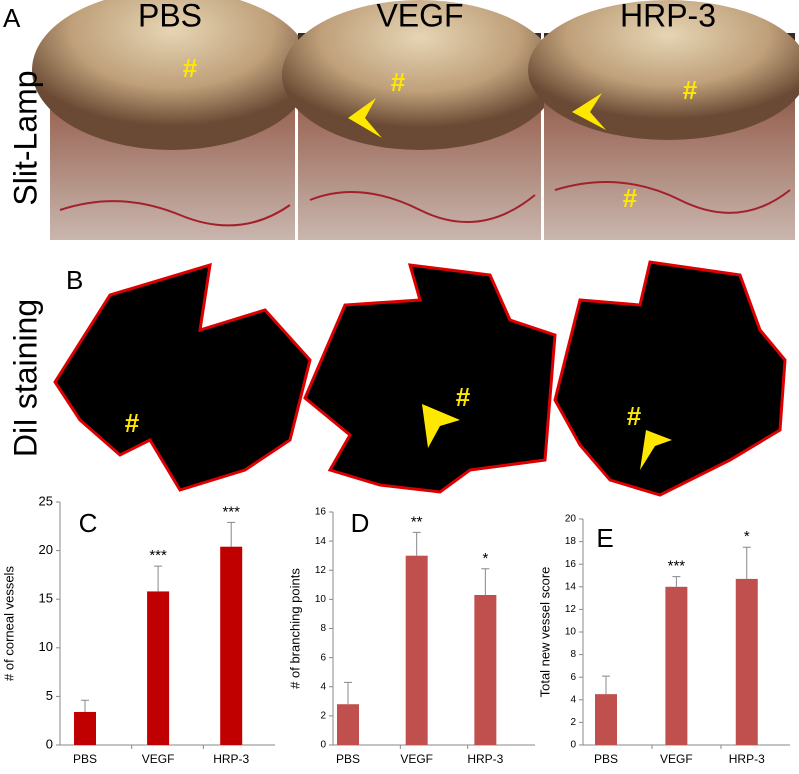 This screenshot has height=774, width=799. Describe the element at coordinates (668, 16) in the screenshot. I see `column-header: HRP-3` at that location.